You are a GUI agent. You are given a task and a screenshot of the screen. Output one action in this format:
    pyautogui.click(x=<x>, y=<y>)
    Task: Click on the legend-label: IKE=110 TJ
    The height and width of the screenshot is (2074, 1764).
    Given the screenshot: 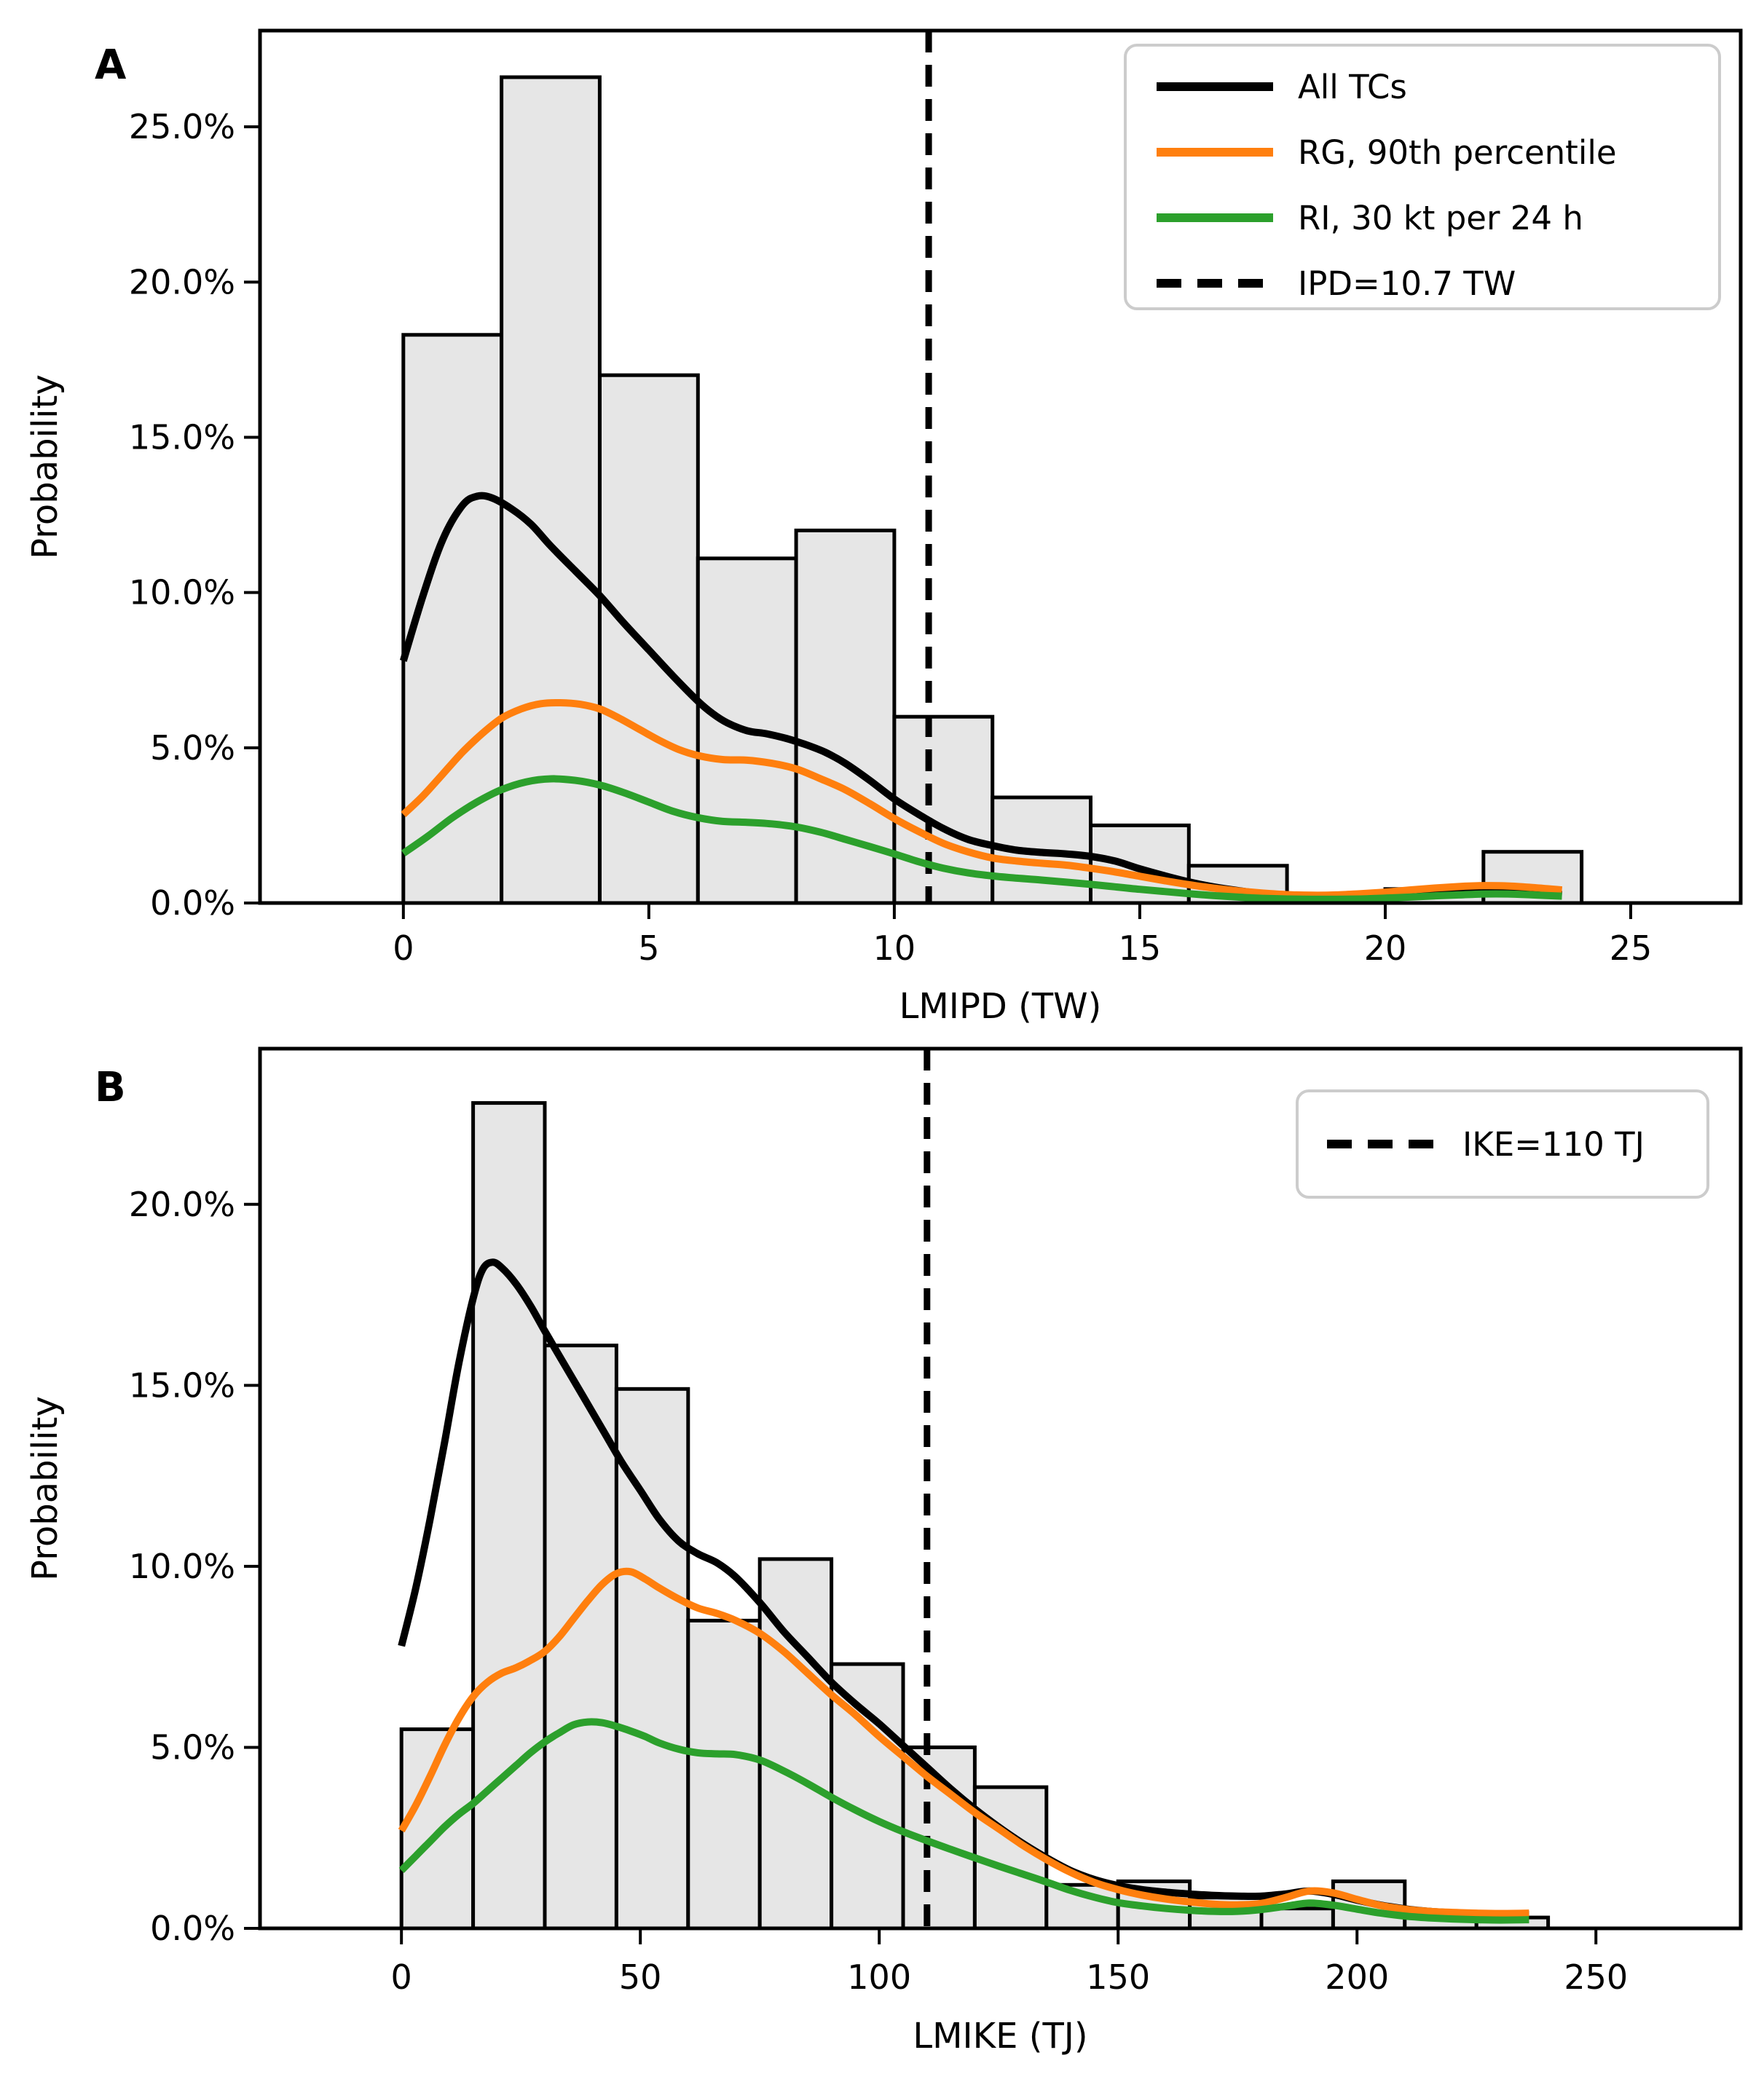 What is the action you would take?
    pyautogui.click(x=1553, y=1144)
    